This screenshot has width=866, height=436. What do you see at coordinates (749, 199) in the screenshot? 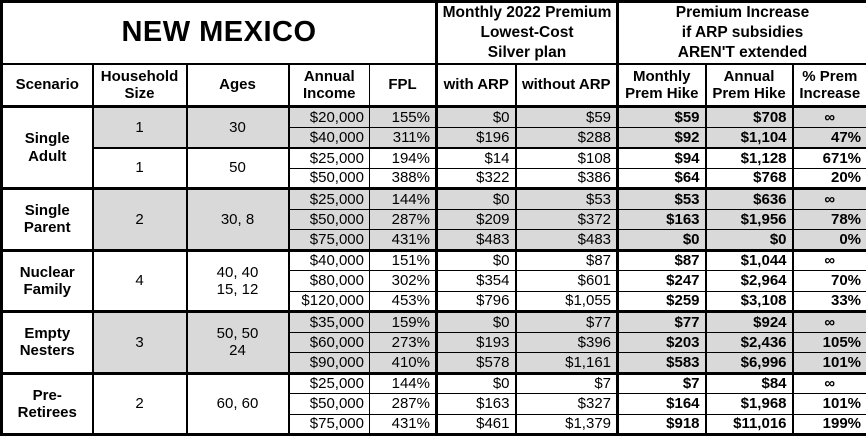
I see `annual-prem-hike-cell: $636` at bounding box center [749, 199].